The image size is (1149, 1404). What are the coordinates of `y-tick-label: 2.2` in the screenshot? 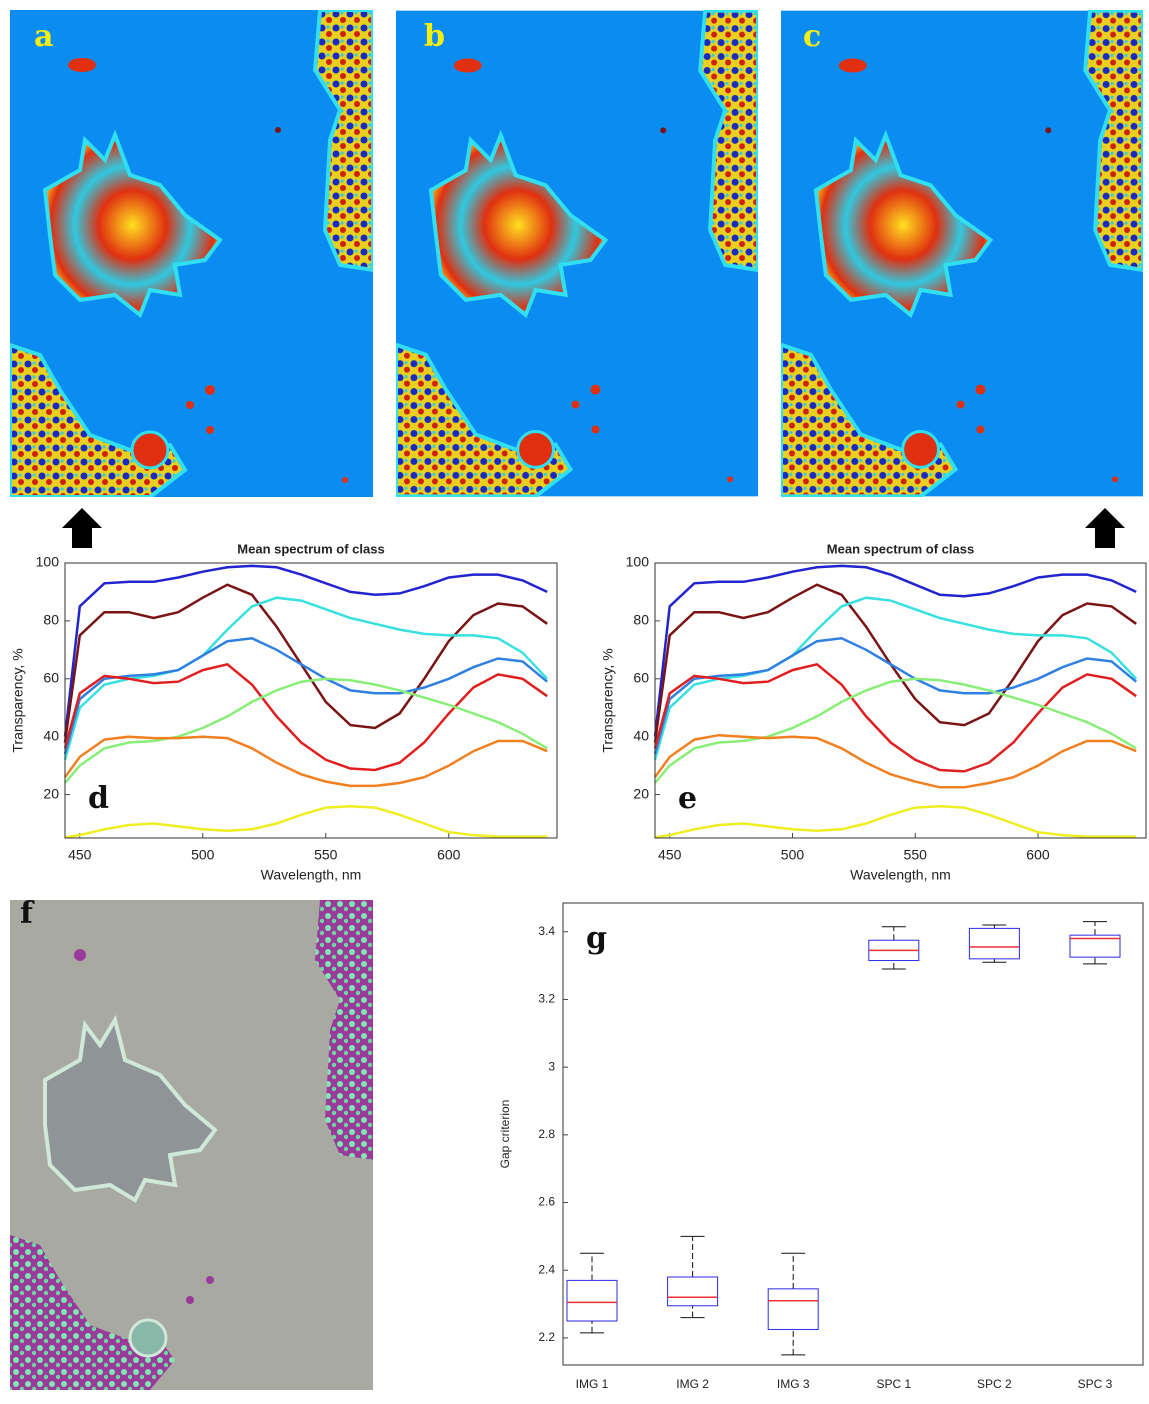 It's located at (546, 1337).